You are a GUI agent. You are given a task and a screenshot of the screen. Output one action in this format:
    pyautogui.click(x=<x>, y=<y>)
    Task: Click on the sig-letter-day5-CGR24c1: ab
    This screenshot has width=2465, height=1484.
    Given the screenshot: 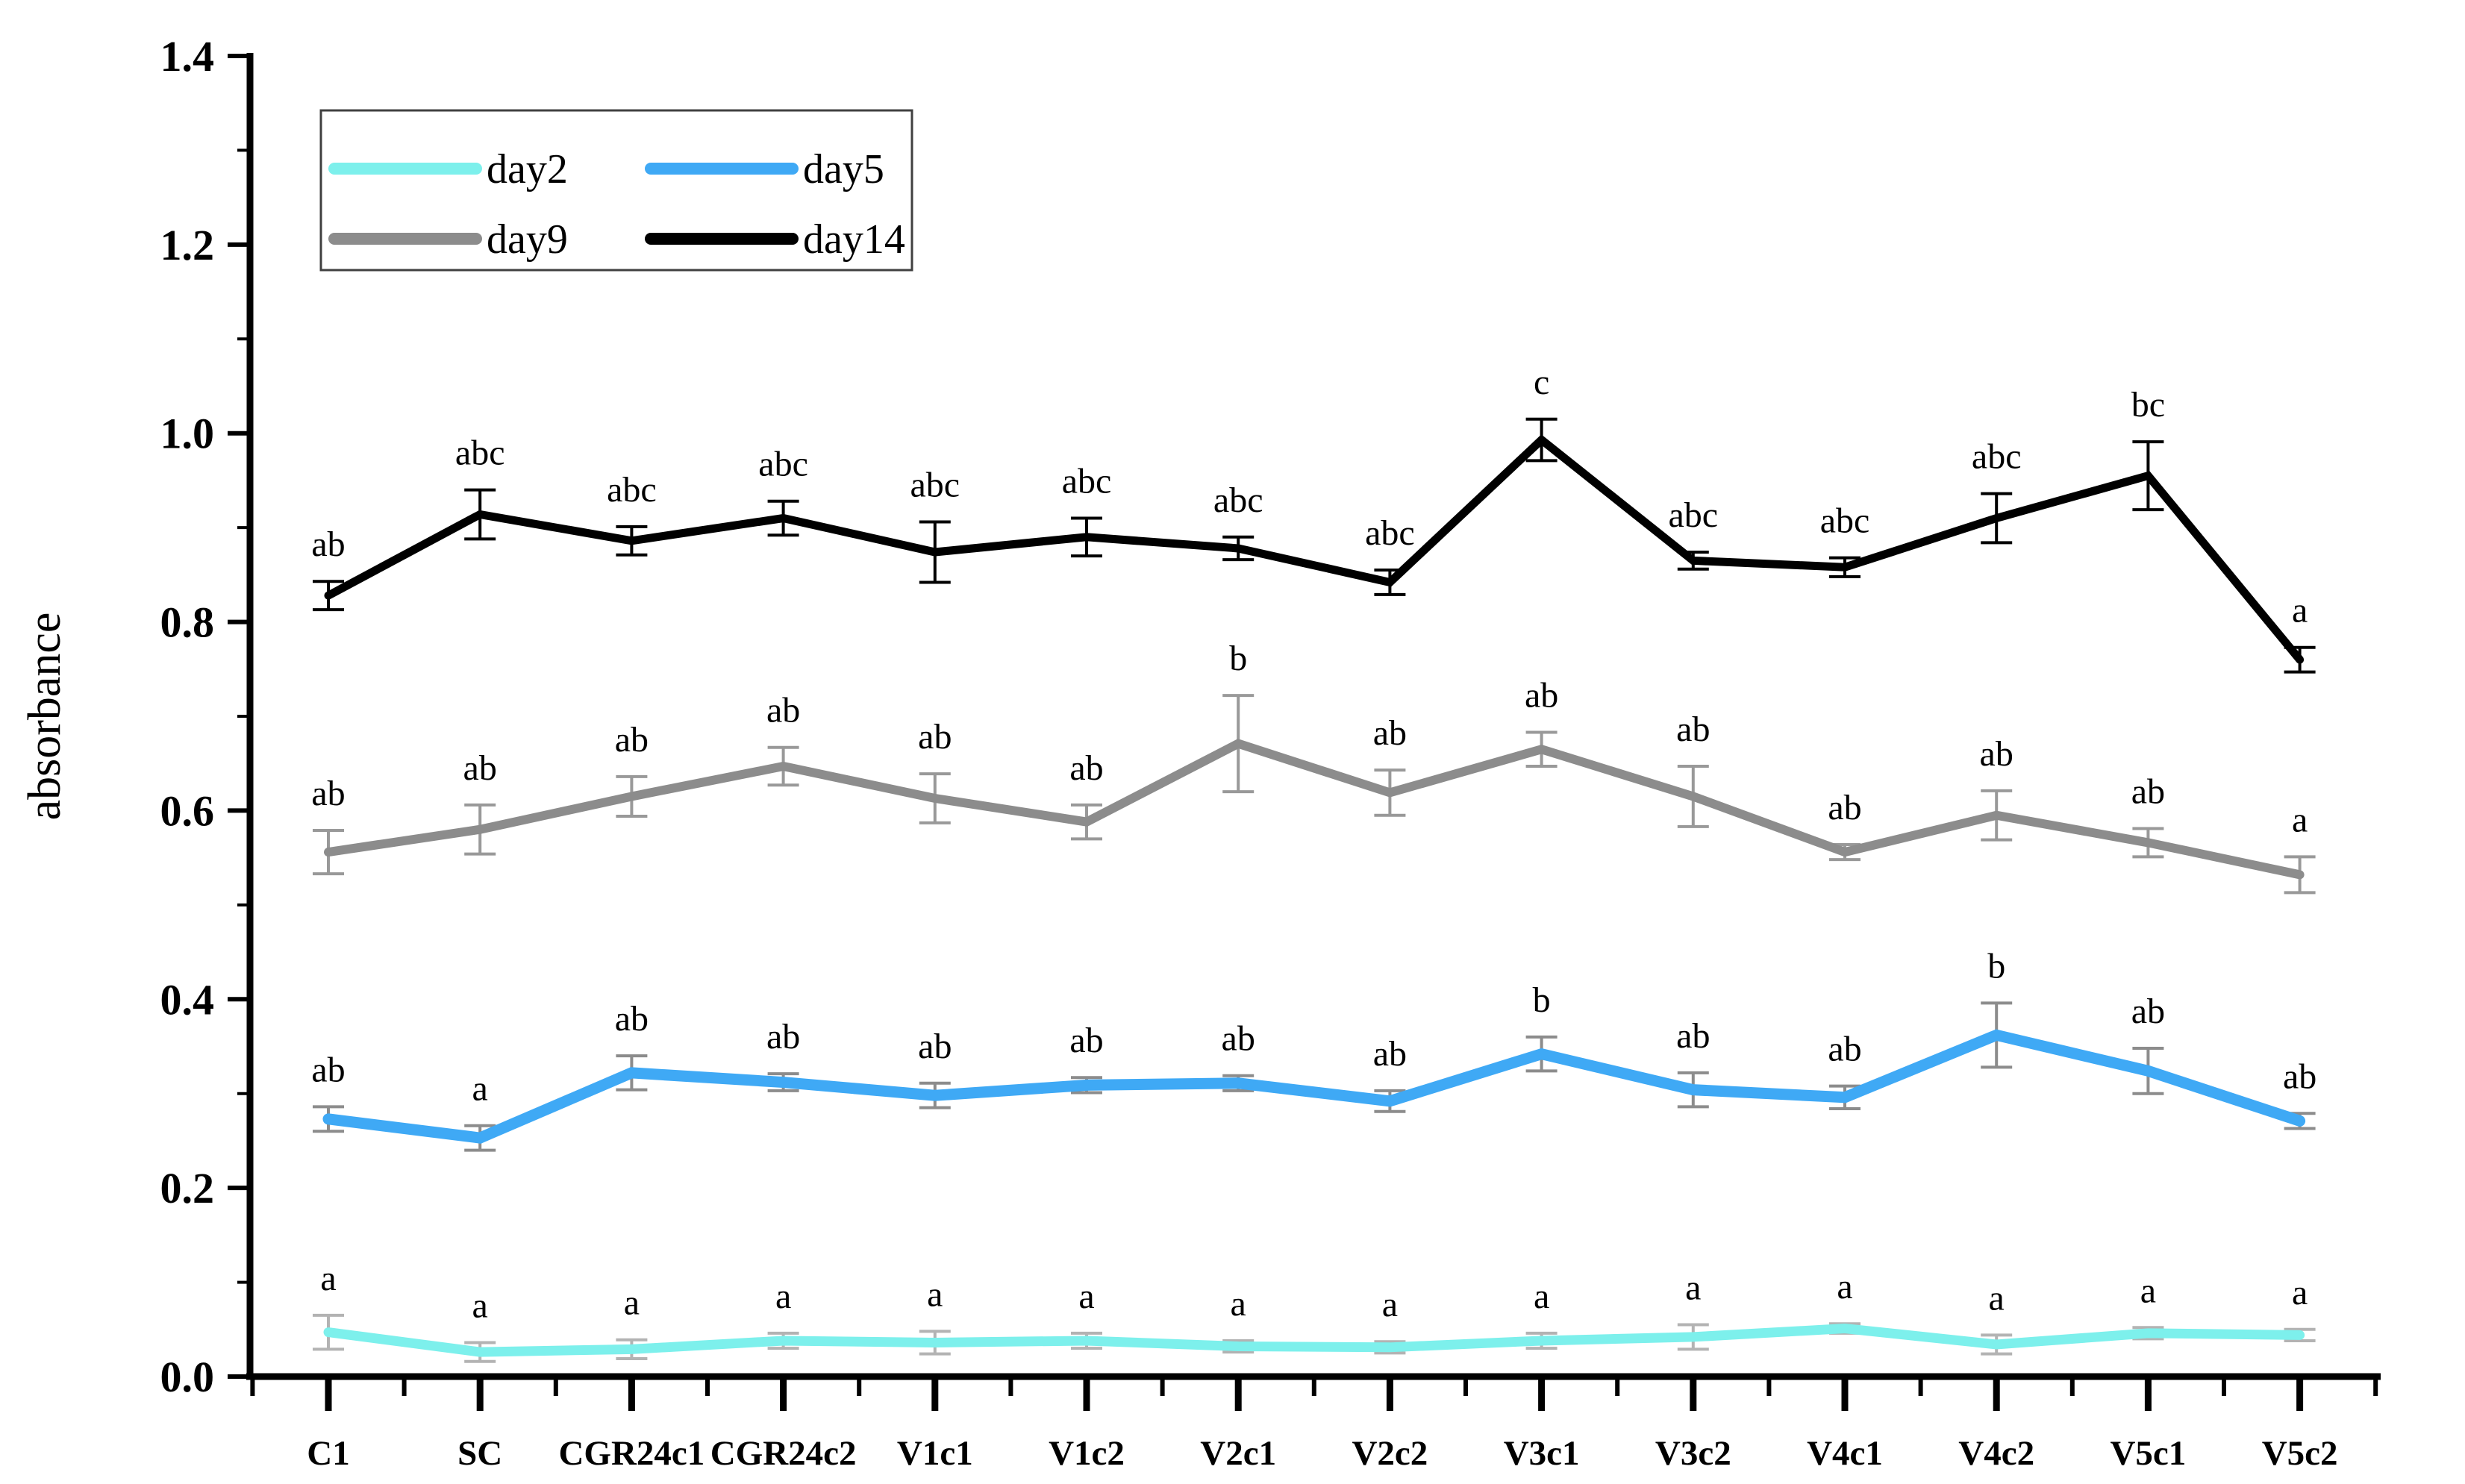 What is the action you would take?
    pyautogui.click(x=632, y=1019)
    